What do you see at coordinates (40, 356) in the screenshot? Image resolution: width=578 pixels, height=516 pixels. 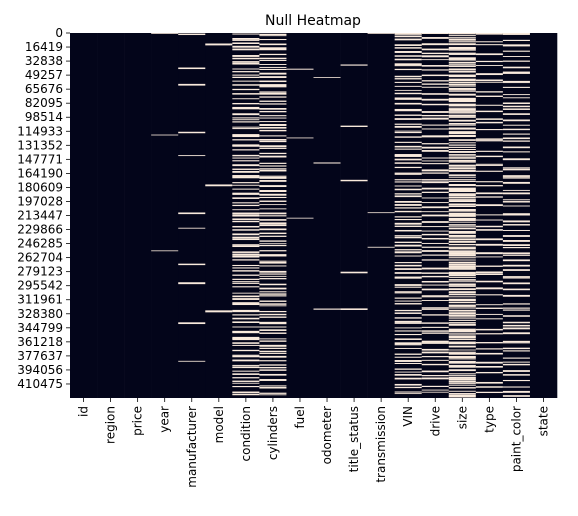 I see `y-tick-label: 377637` at bounding box center [40, 356].